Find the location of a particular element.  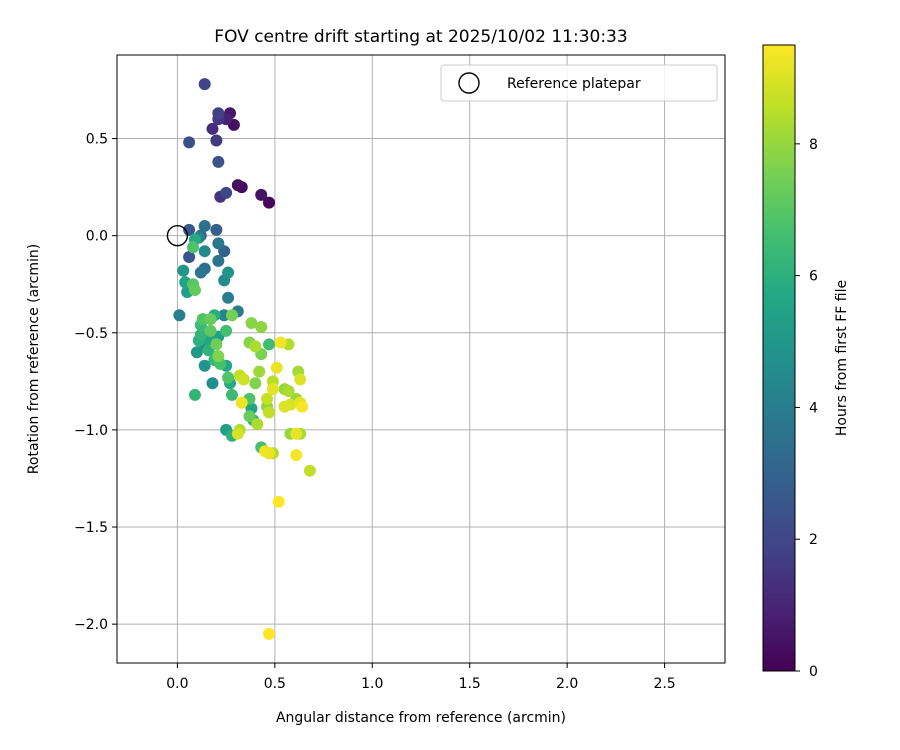

legend-label: Reference platepar is located at coordinates (574, 84).